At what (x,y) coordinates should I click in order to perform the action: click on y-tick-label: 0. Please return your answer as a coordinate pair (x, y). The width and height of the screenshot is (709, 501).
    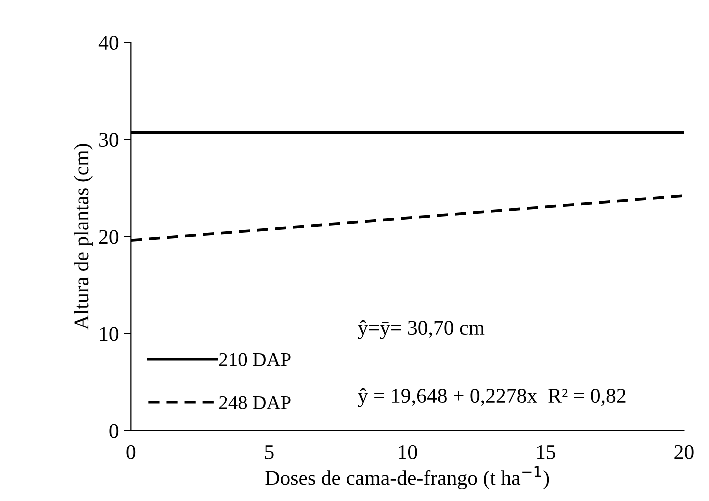
    Looking at the image, I should click on (114, 431).